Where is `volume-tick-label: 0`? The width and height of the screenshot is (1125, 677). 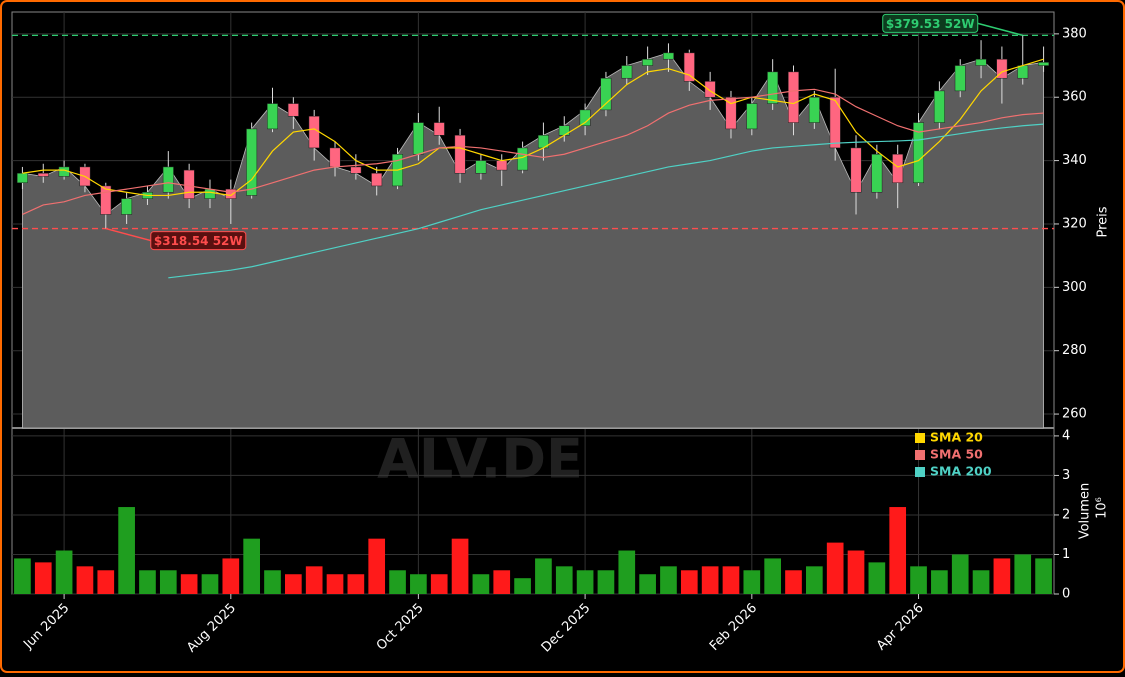 volume-tick-label: 0 is located at coordinates (1066, 594).